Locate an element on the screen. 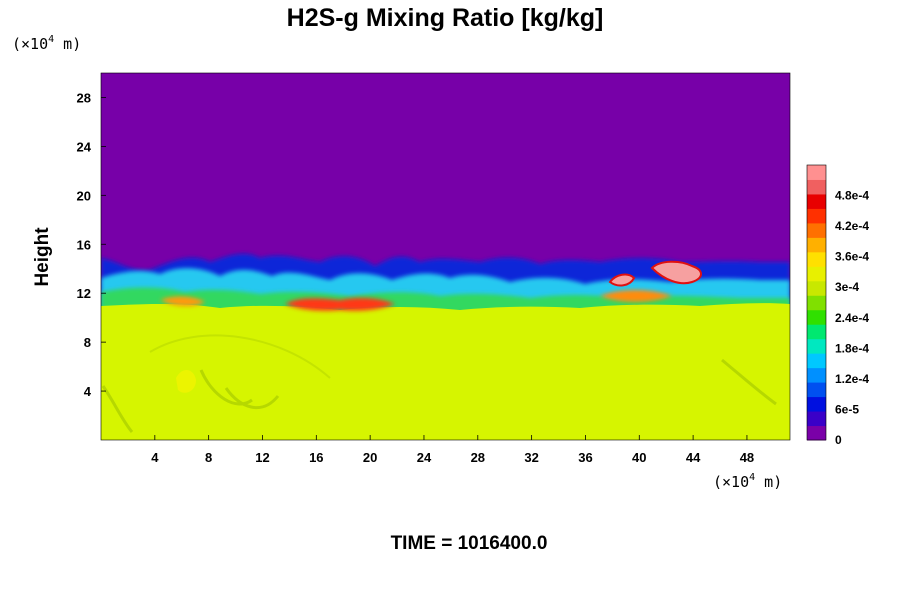 This screenshot has height=600, width=900. colorbar-label: 1.8e-4 is located at coordinates (852, 348).